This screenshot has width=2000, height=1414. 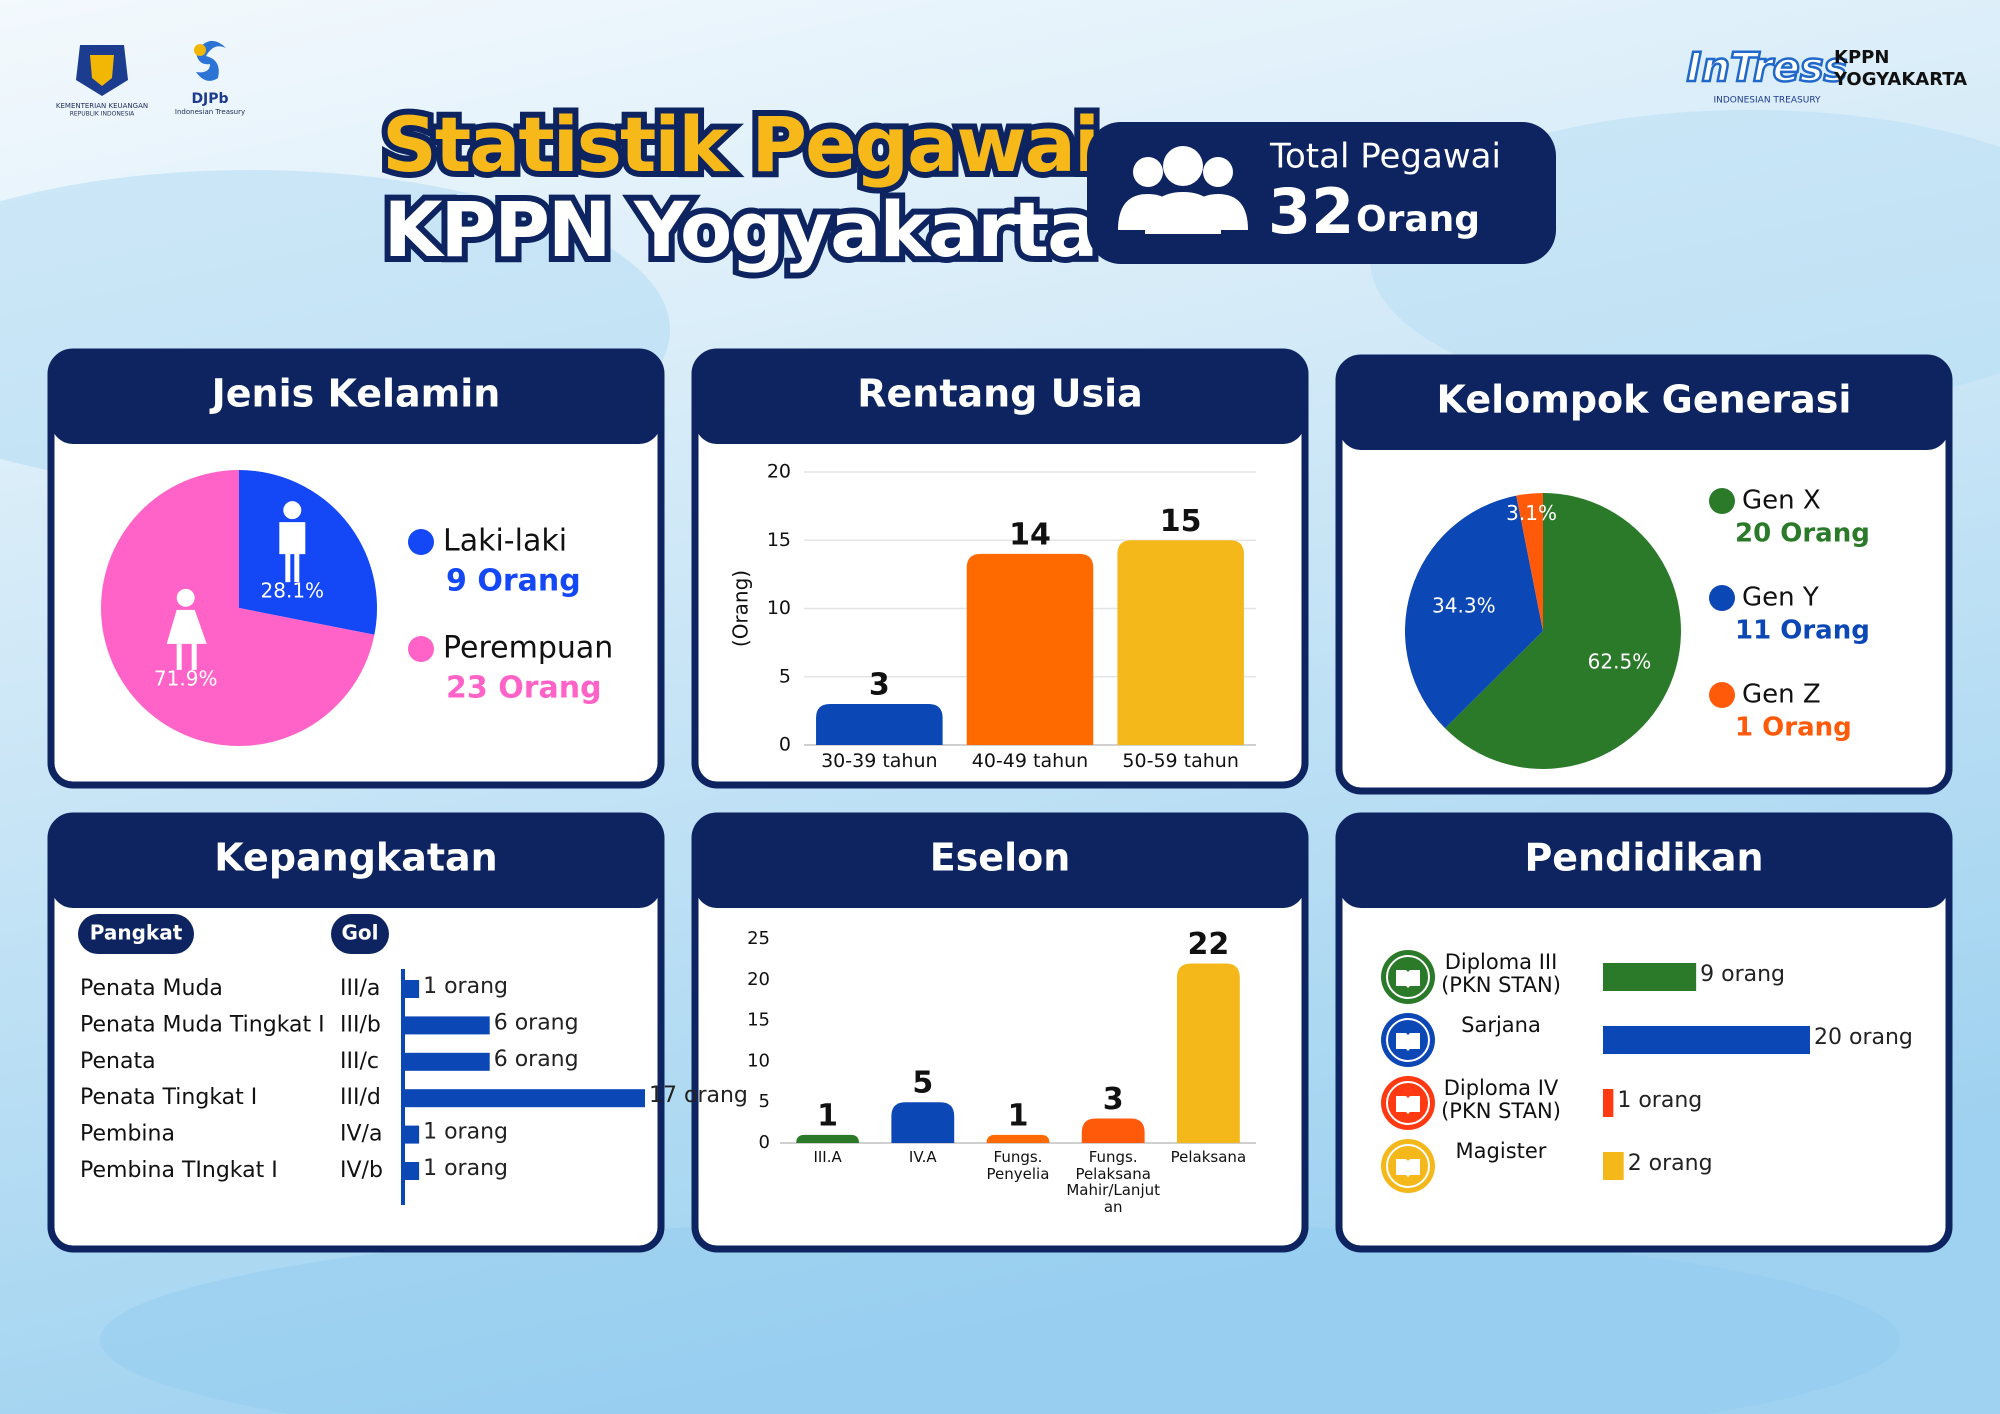 What do you see at coordinates (1180, 761) in the screenshot?
I see `x-tick-label: 50-59 tahun` at bounding box center [1180, 761].